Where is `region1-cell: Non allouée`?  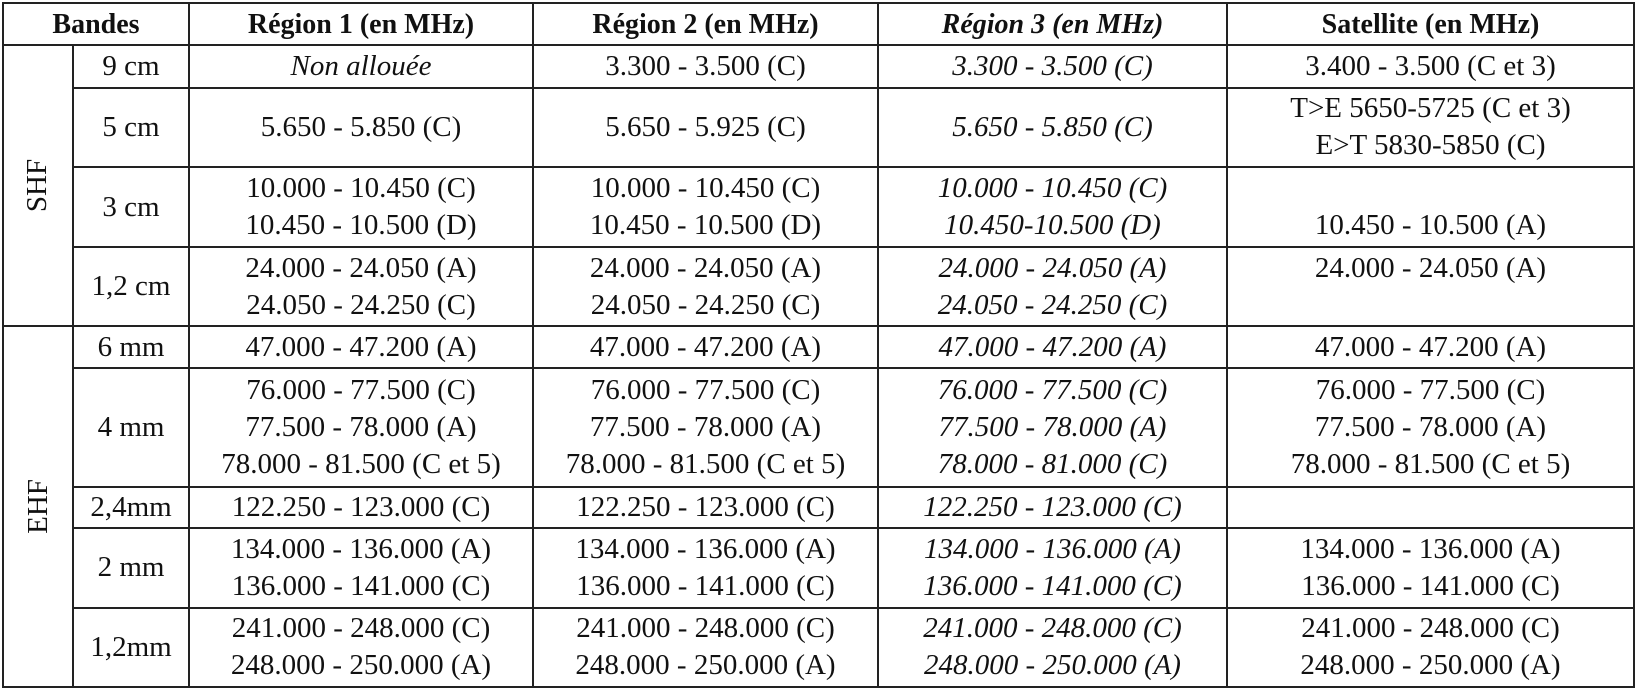
region1-cell: Non allouée is located at coordinates (361, 66).